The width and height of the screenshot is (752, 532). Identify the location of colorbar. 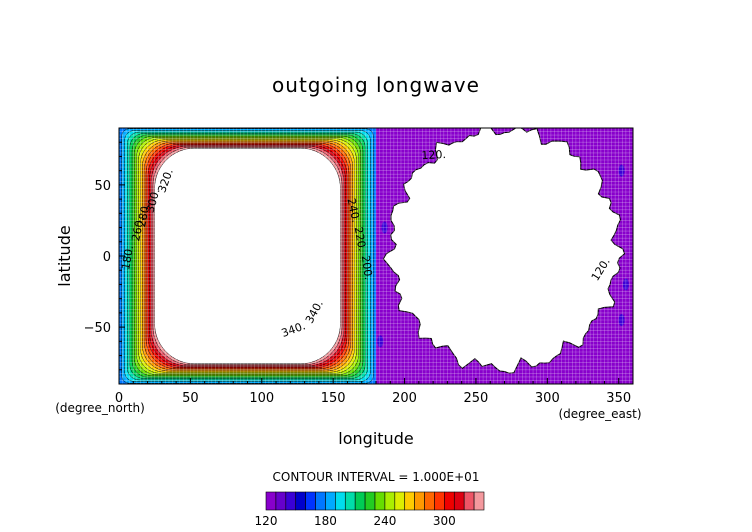
(375, 501).